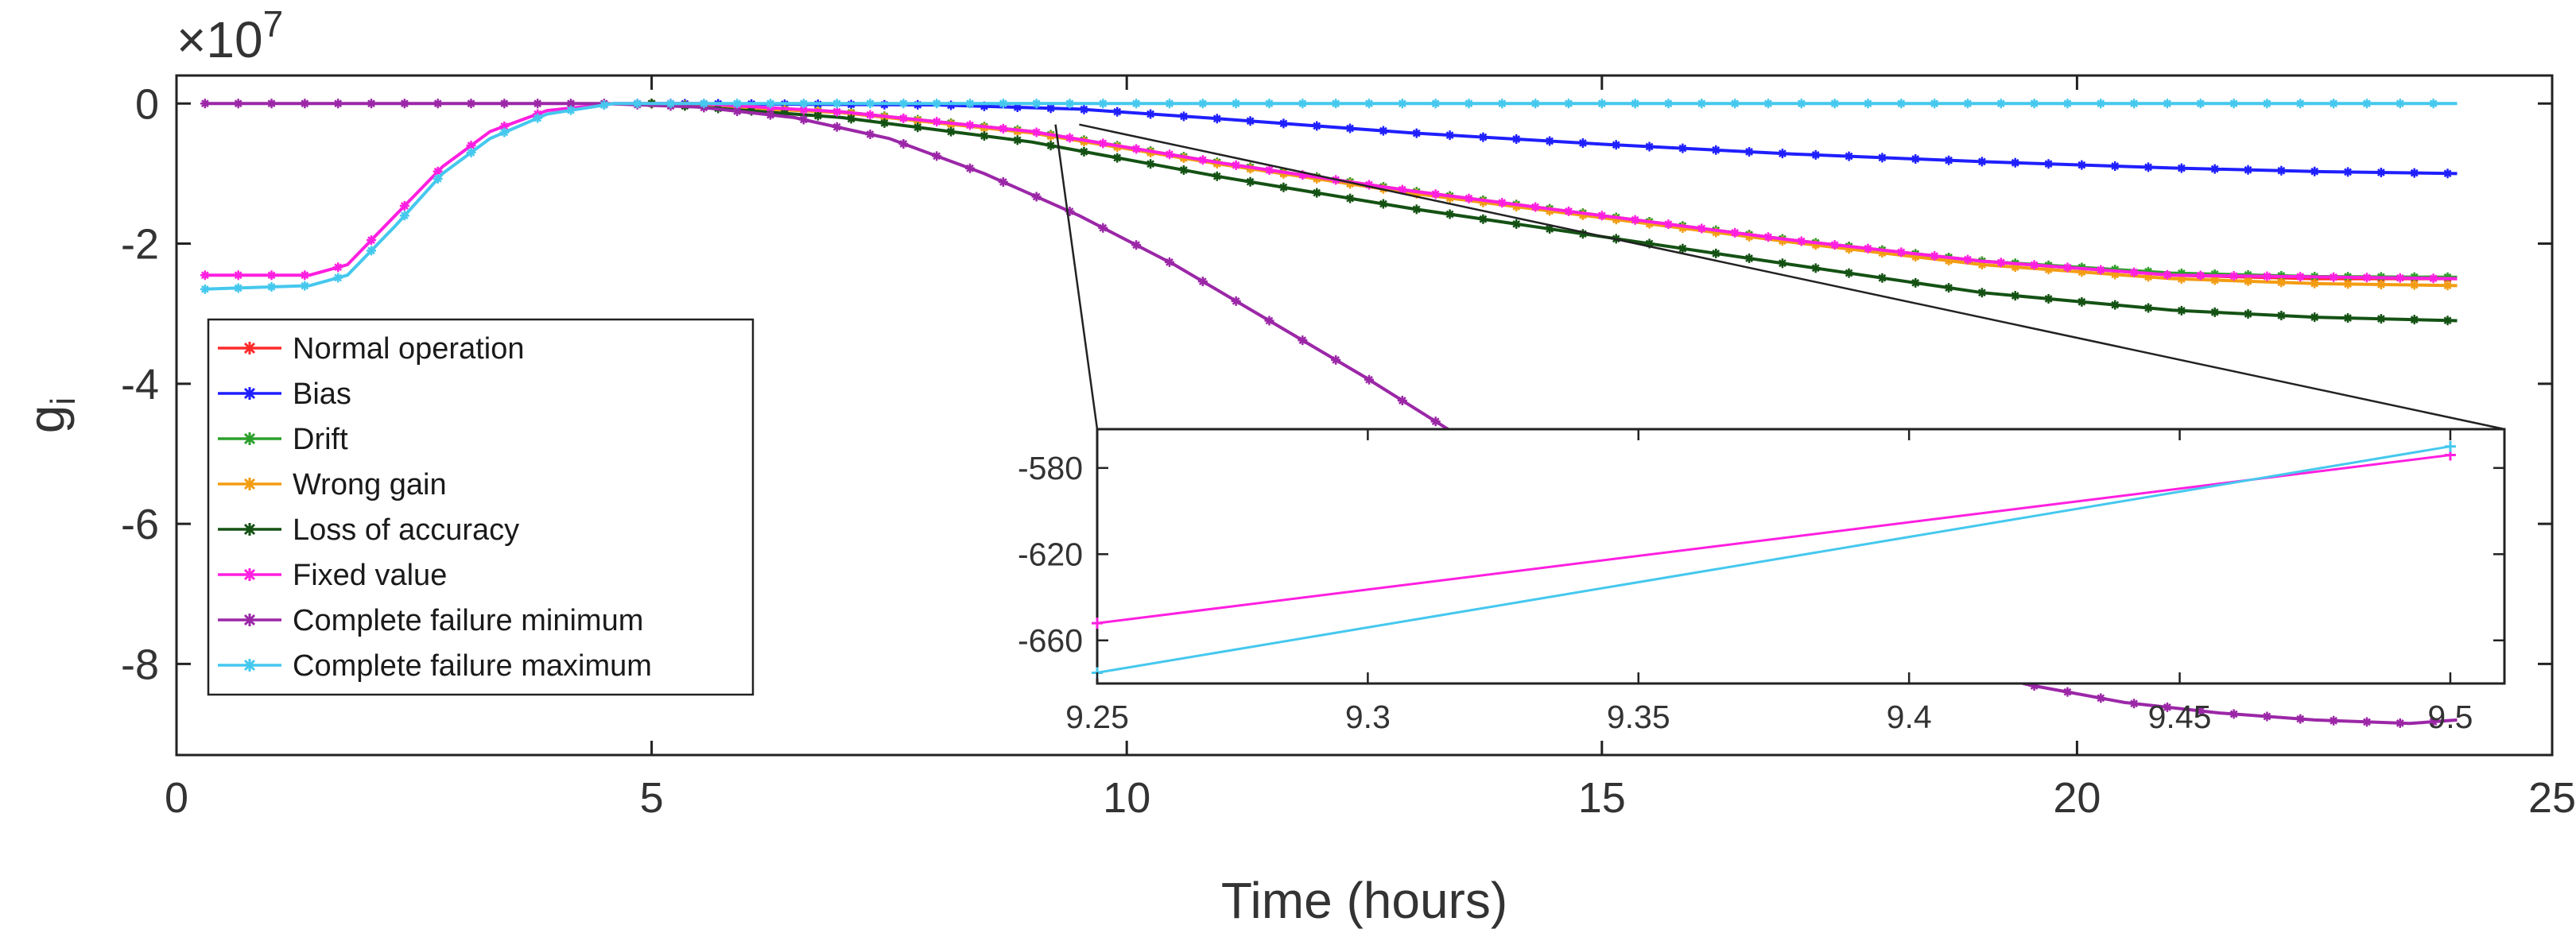 The width and height of the screenshot is (2576, 941). What do you see at coordinates (273, 24) in the screenshot?
I see `y-exponent-power: 7` at bounding box center [273, 24].